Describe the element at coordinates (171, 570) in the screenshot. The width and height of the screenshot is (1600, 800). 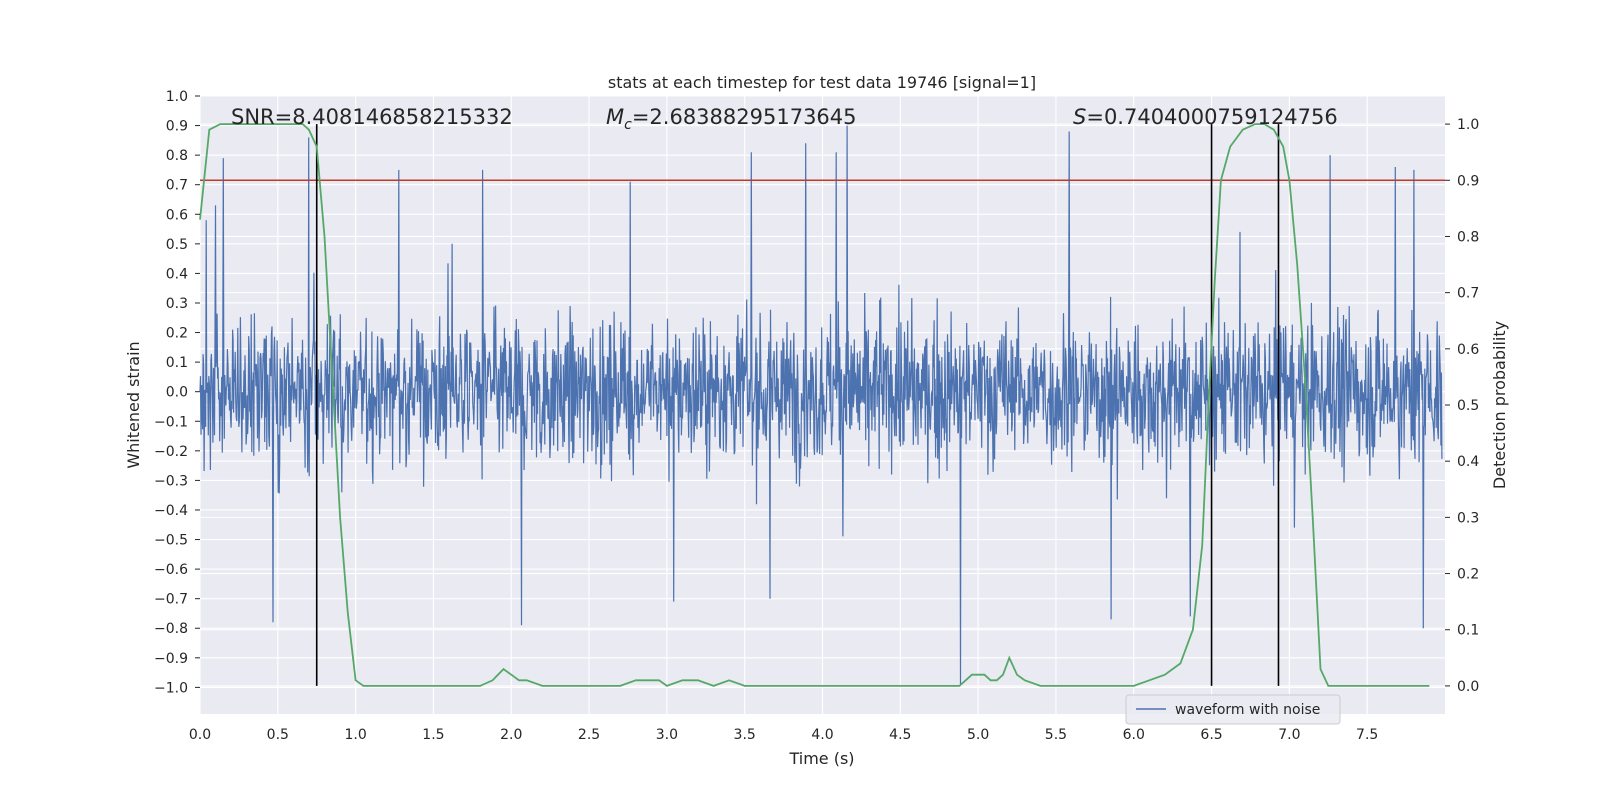
I see `y-tick-label: −0.6` at that location.